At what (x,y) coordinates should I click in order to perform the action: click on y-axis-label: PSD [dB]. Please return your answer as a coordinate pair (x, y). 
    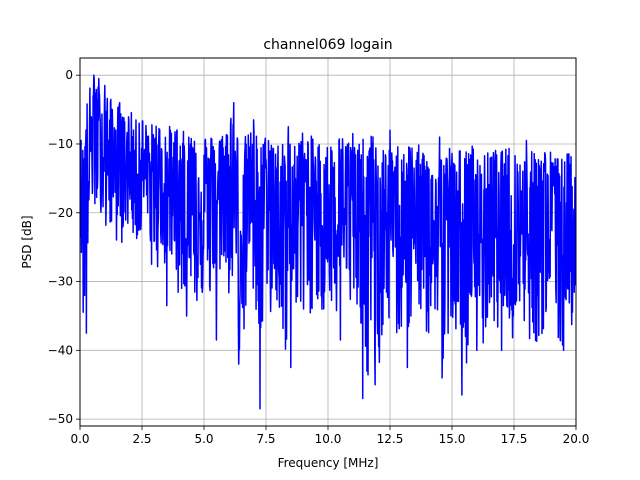
    Looking at the image, I should click on (27, 241).